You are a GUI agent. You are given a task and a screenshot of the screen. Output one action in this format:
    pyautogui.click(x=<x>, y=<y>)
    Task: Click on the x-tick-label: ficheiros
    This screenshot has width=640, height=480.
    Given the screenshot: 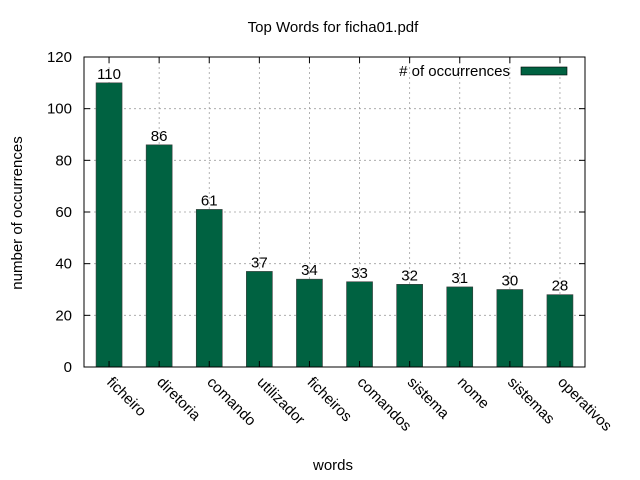 What is the action you would take?
    pyautogui.click(x=330, y=400)
    